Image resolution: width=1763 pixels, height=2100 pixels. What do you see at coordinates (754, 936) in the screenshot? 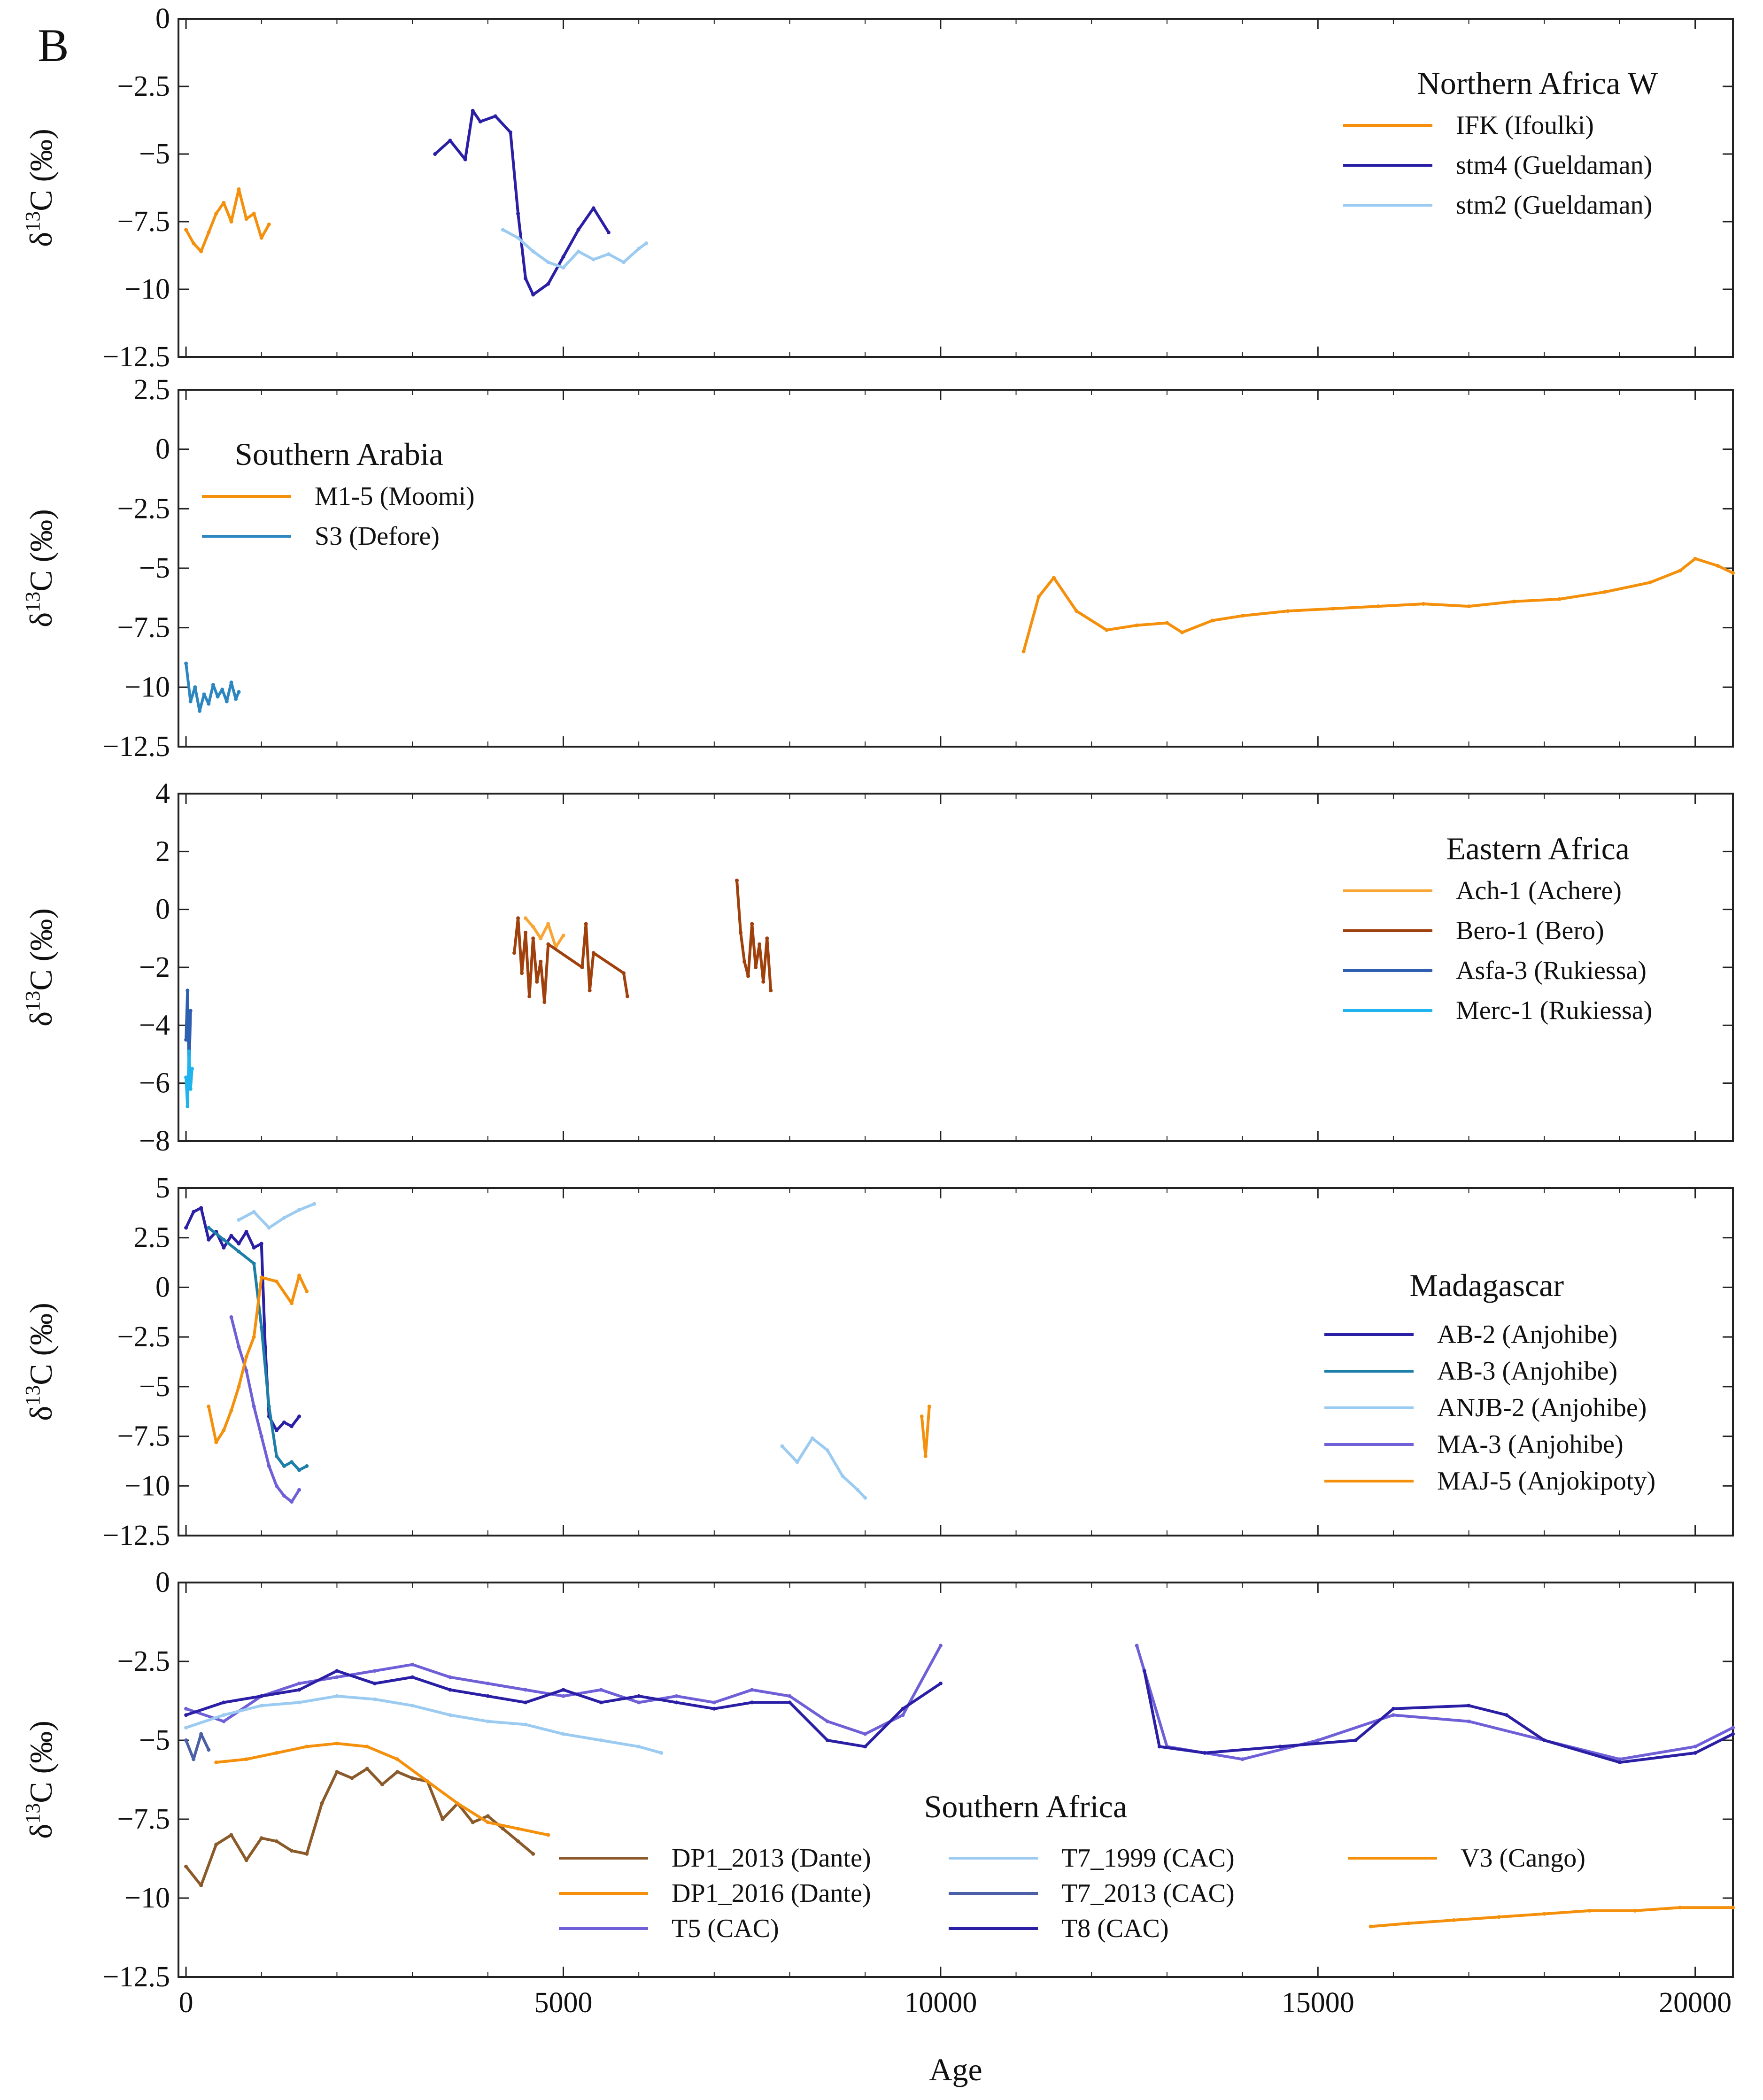
I see `series-line-bero-1-bero` at bounding box center [754, 936].